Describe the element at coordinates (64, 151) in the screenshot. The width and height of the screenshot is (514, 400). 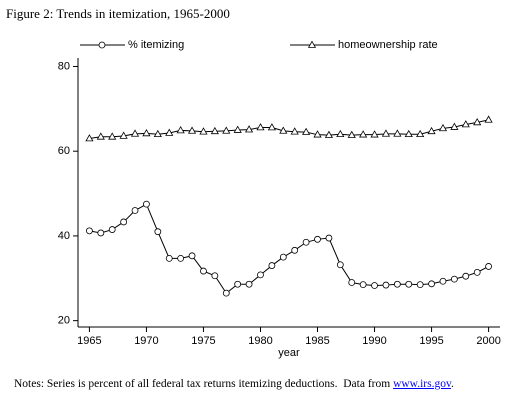
I see `y-tick-label: 60` at that location.